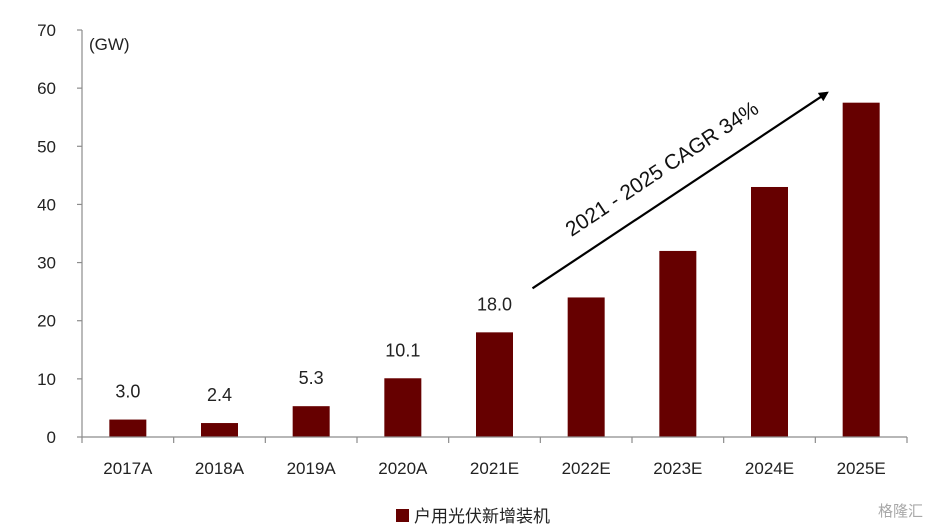 This screenshot has width=931, height=525. Describe the element at coordinates (586, 468) in the screenshot. I see `x-tick-label: 2022E` at that location.